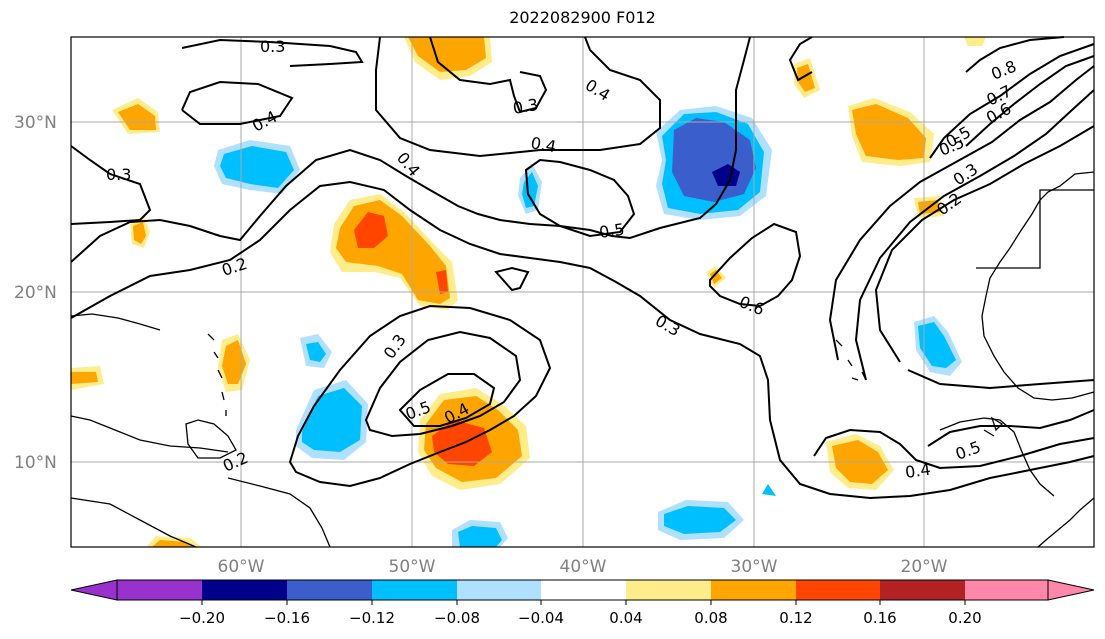 Image resolution: width=1105 pixels, height=639 pixels. I want to click on colorbar-tick-label: 0.12, so click(795, 618).